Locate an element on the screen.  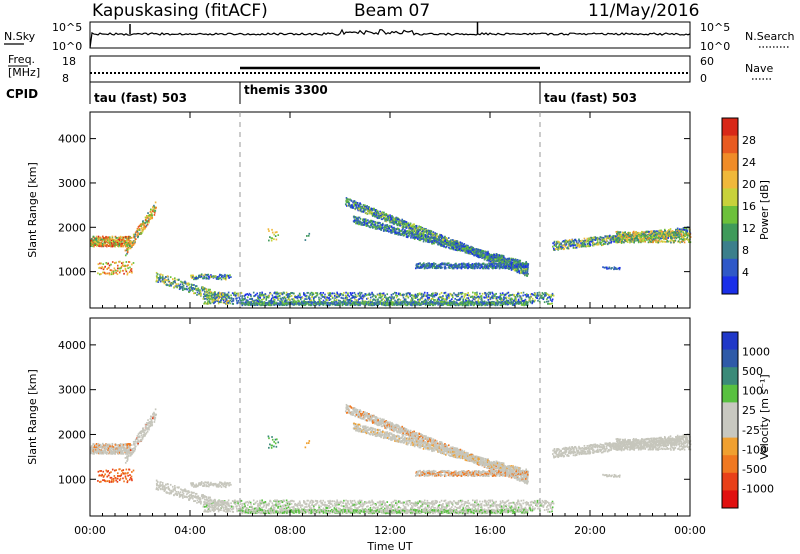
cpid-segment-2: themis 3300 is located at coordinates (286, 90).